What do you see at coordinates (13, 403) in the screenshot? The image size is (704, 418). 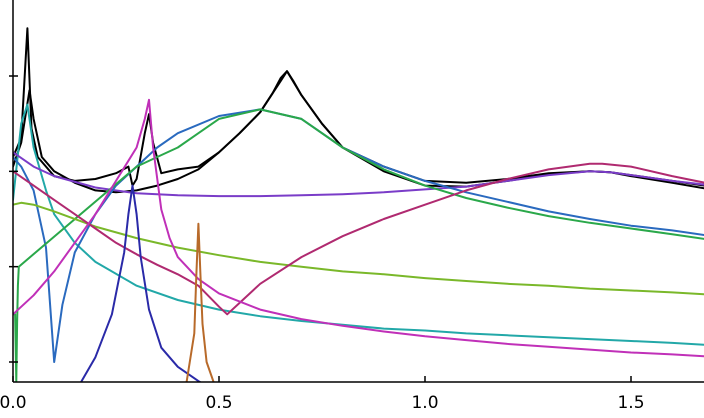 I see `x-tick-label-0: 0.0` at bounding box center [13, 403].